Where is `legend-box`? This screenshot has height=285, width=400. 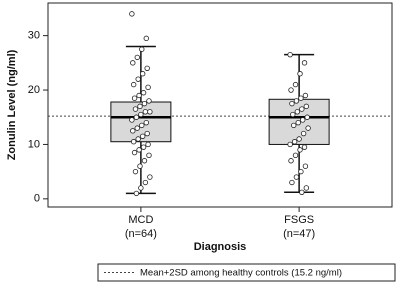 legend-box is located at coordinates (246, 272).